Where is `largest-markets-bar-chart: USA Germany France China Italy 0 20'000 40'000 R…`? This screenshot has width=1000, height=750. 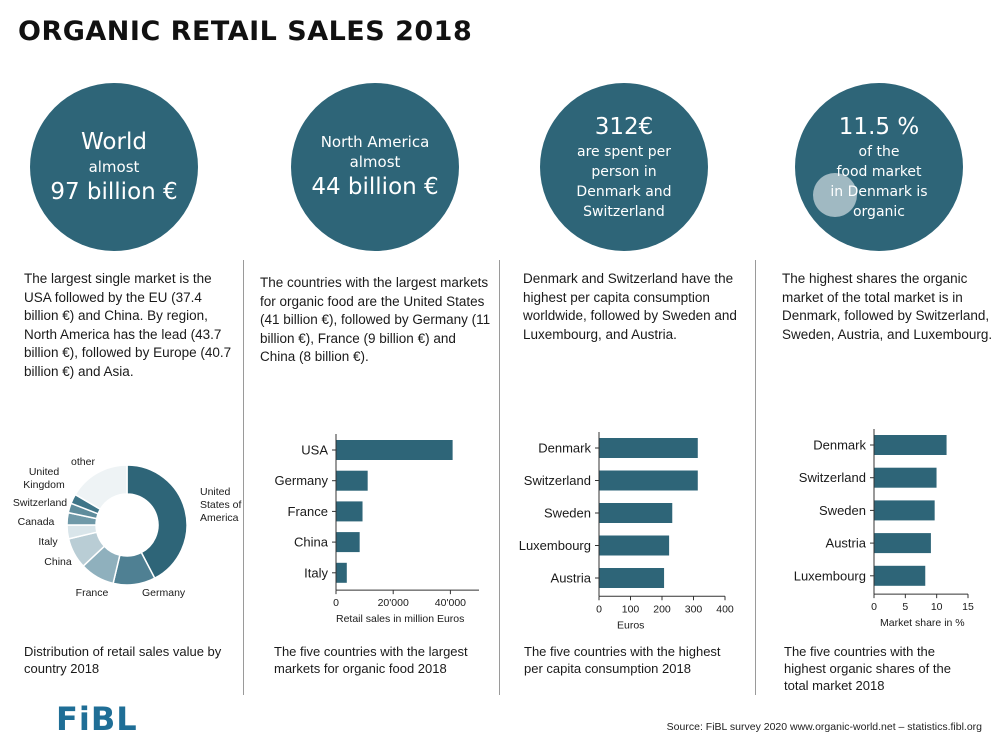
largest-markets-bar-chart: USA Germany France China Italy 0 20'000 40'000 R… is located at coordinates (377, 529).